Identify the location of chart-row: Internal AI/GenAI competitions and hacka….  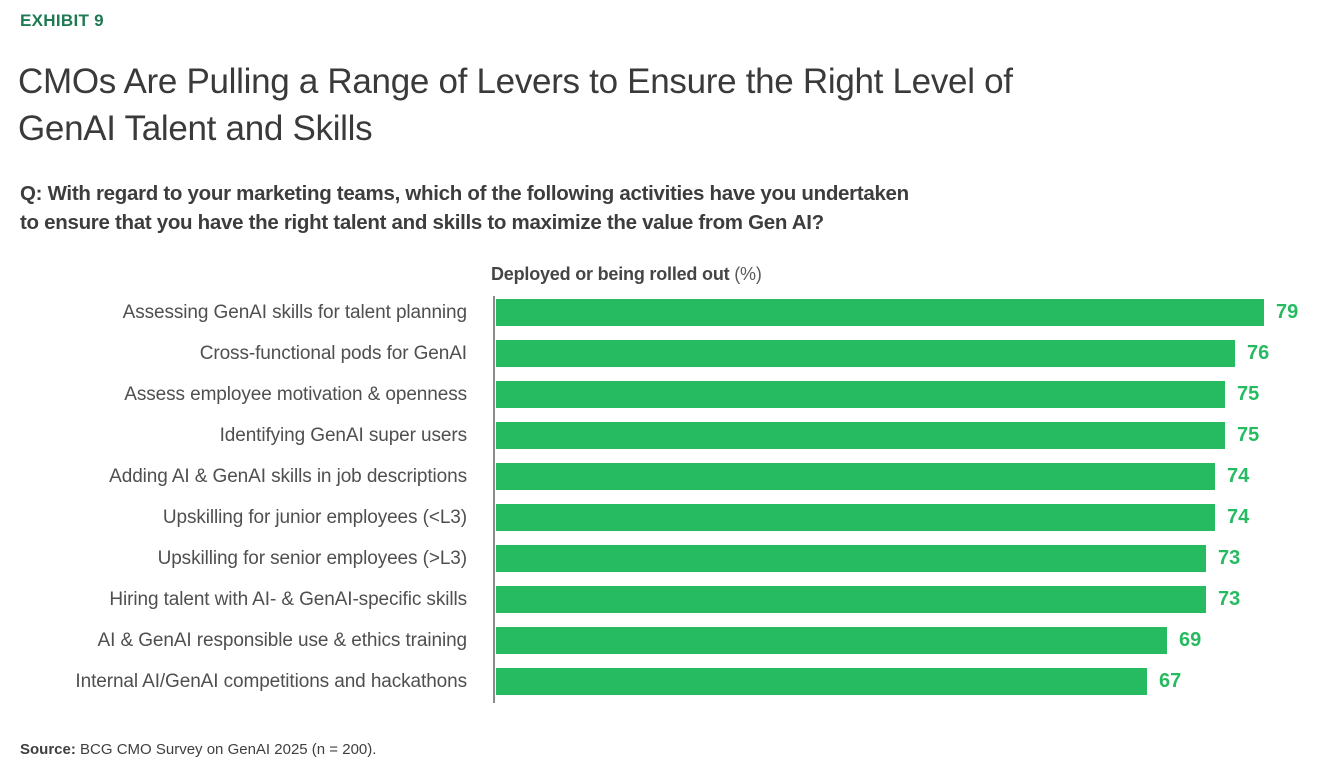
(669, 681).